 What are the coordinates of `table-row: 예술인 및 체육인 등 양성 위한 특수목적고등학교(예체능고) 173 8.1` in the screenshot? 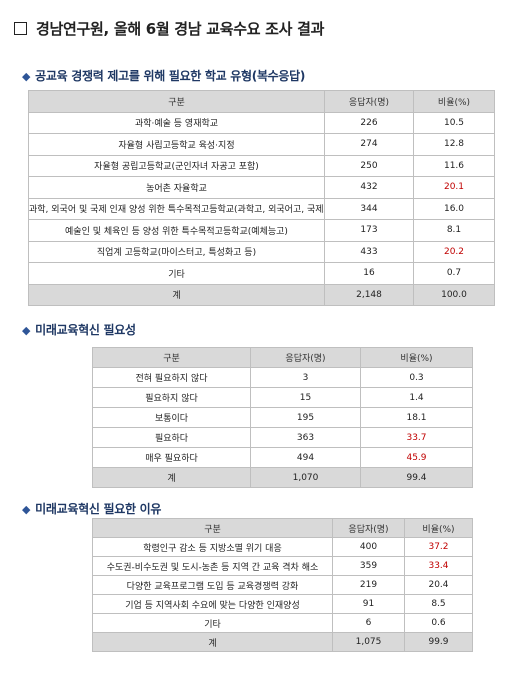 It's located at (261, 230).